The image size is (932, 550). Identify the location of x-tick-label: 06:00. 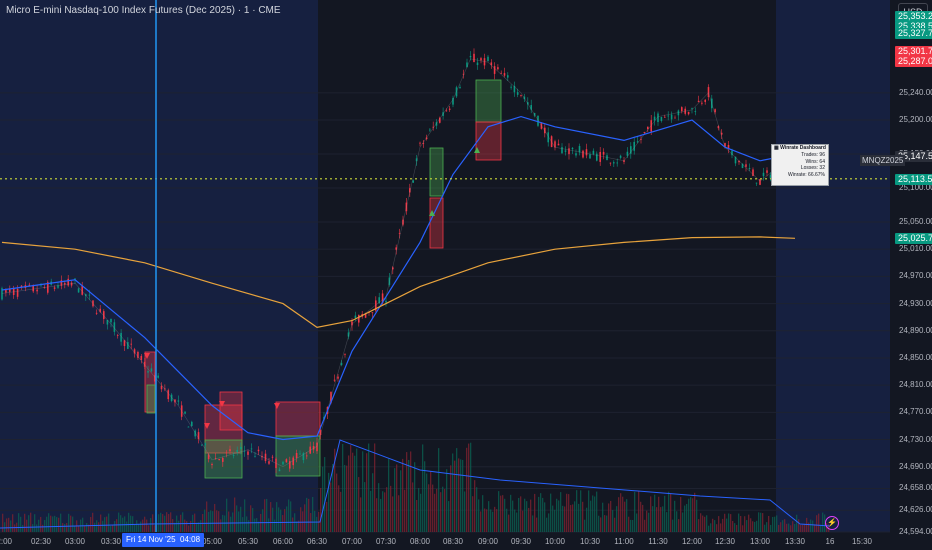
(283, 541).